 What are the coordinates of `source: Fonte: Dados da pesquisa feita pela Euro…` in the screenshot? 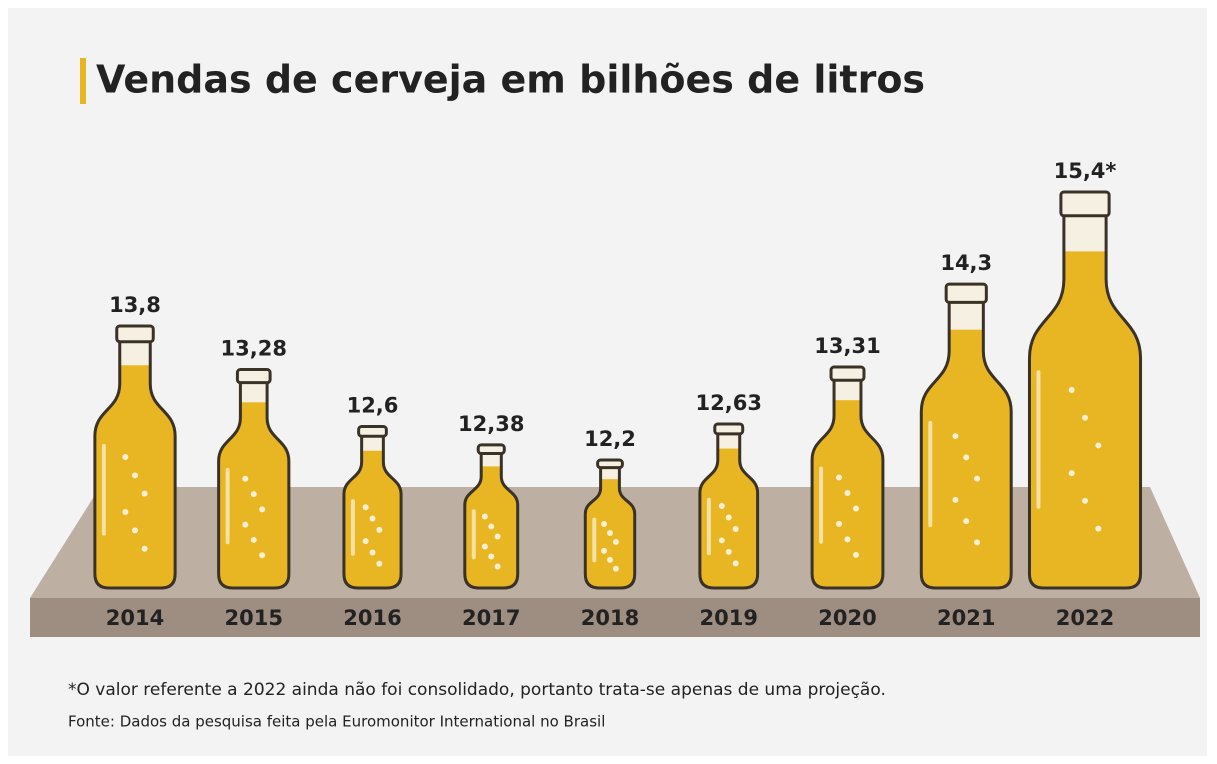 It's located at (336, 722).